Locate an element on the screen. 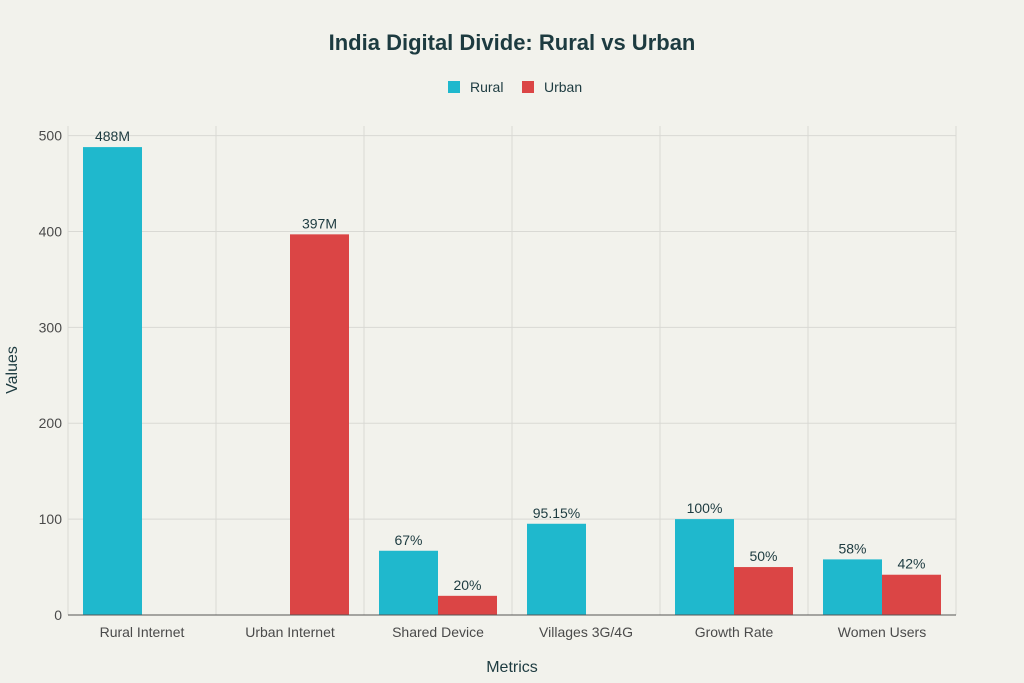  x-tick-label: Shared Device is located at coordinates (438, 632).